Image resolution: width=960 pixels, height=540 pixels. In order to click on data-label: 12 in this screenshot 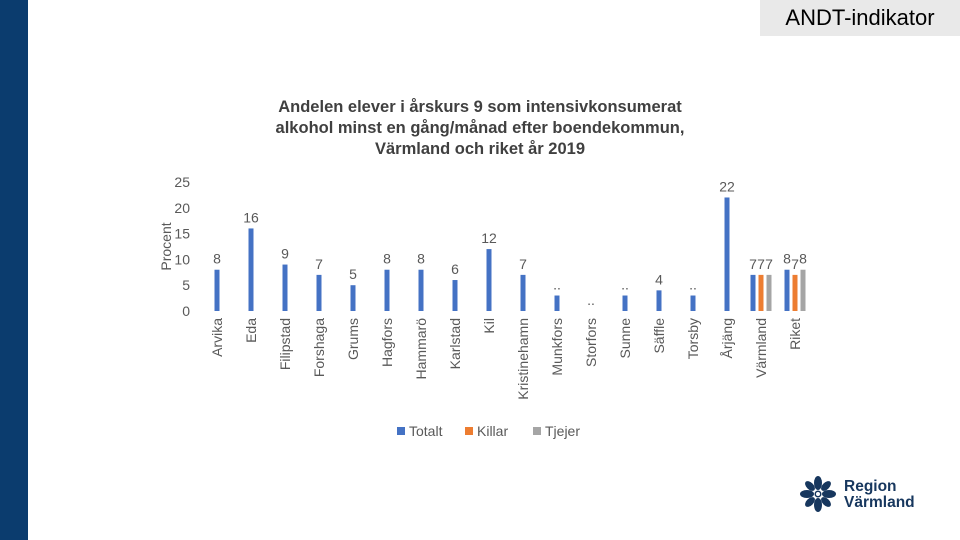, I will do `click(489, 238)`.